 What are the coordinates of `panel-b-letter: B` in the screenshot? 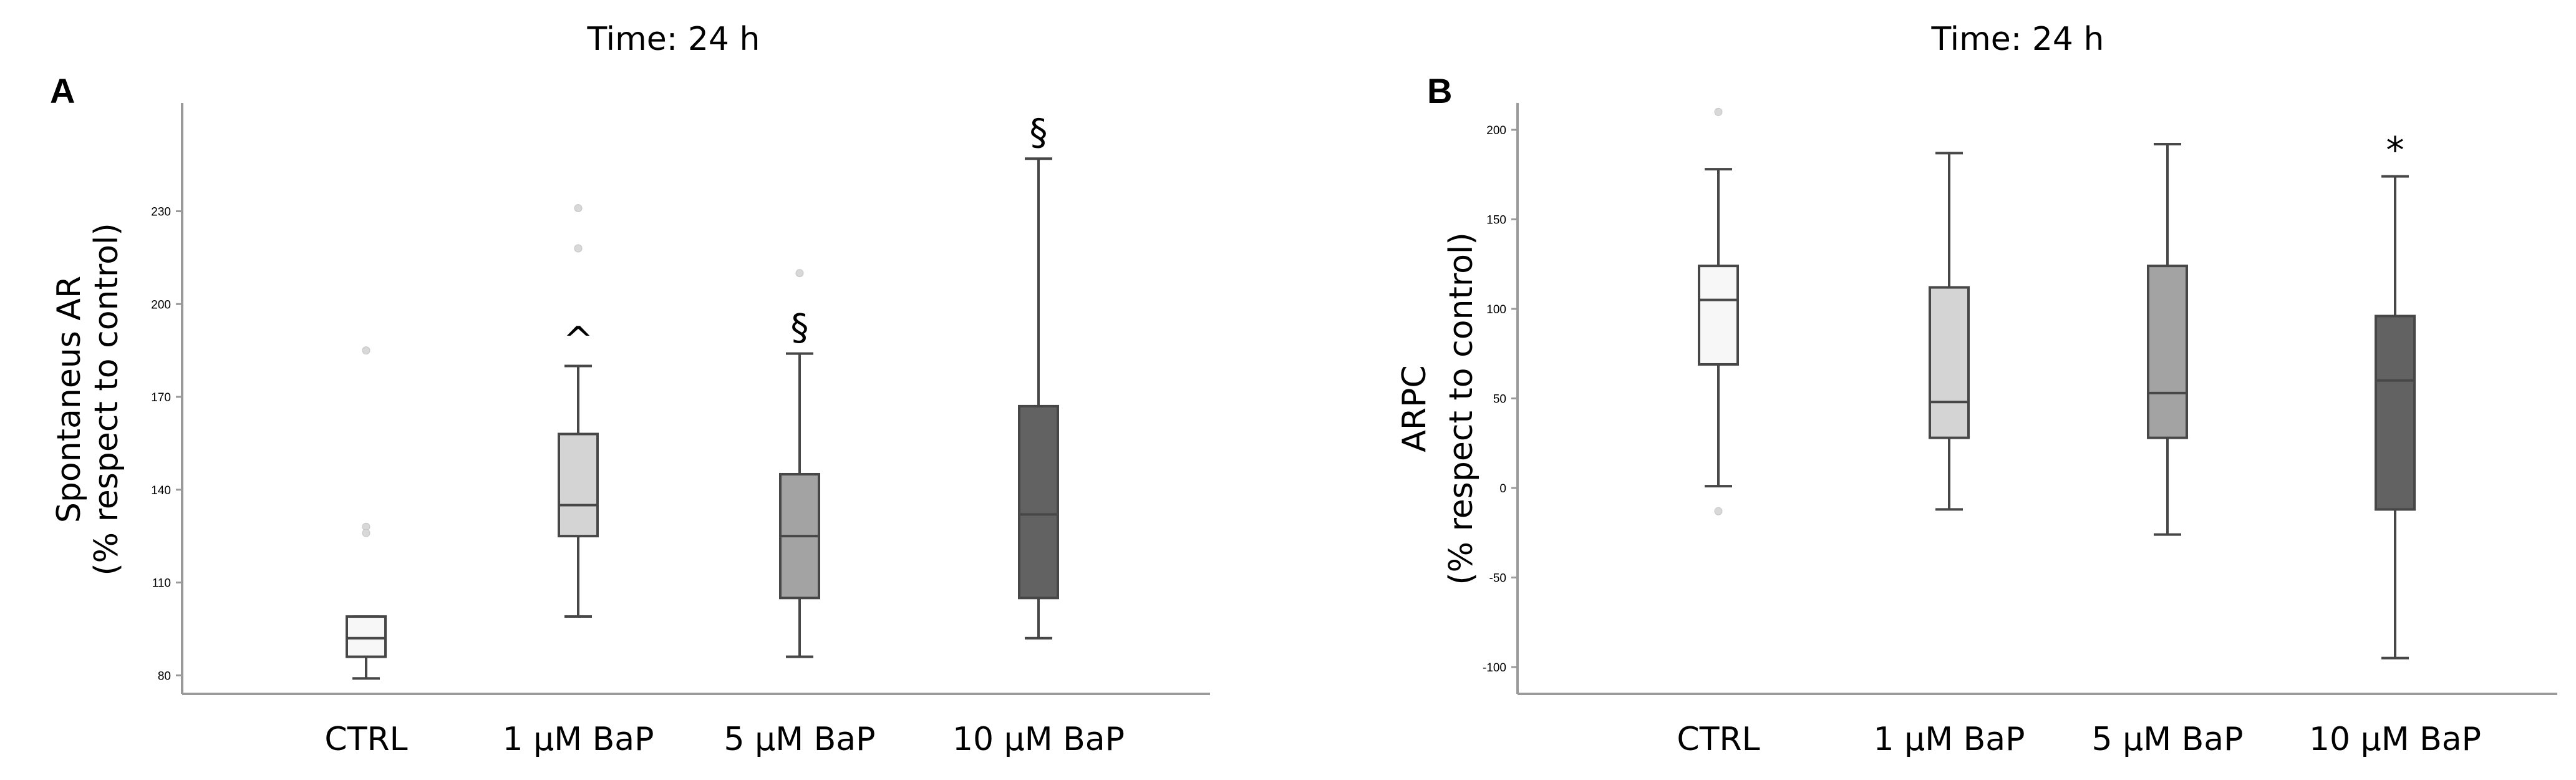 It's located at (1440, 91).